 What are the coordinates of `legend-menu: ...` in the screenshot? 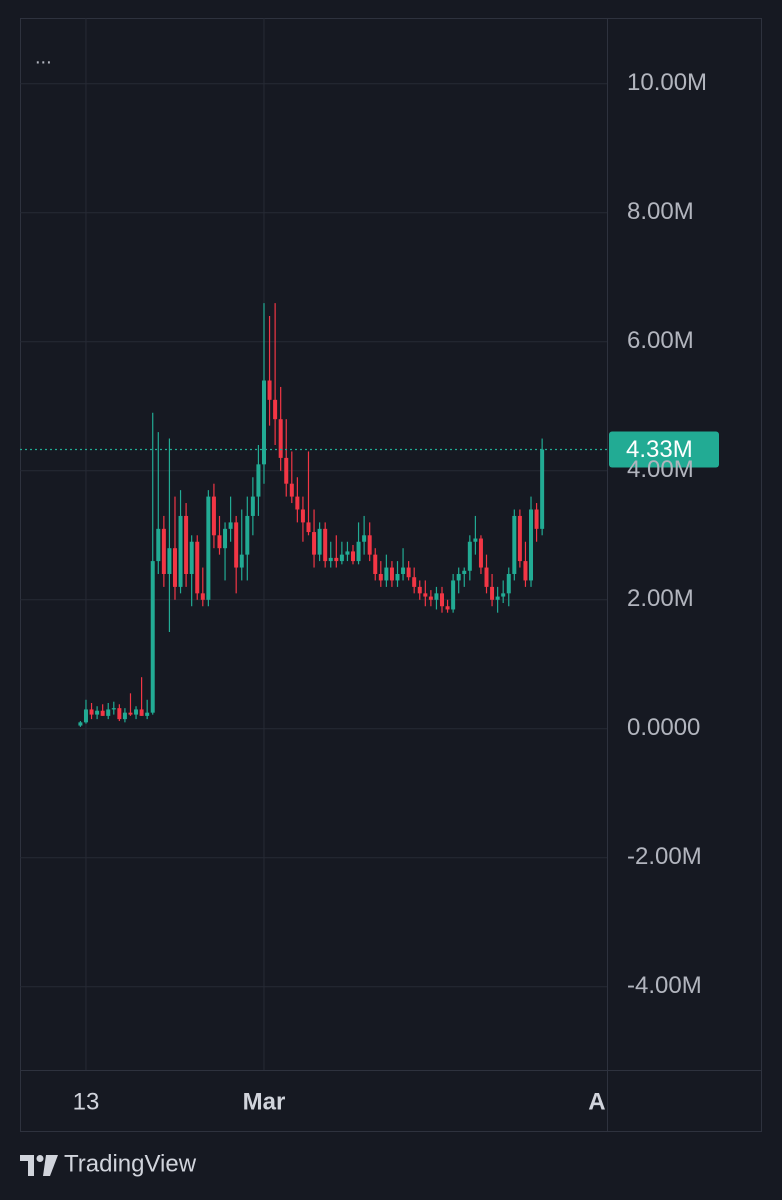 It's located at (43, 57).